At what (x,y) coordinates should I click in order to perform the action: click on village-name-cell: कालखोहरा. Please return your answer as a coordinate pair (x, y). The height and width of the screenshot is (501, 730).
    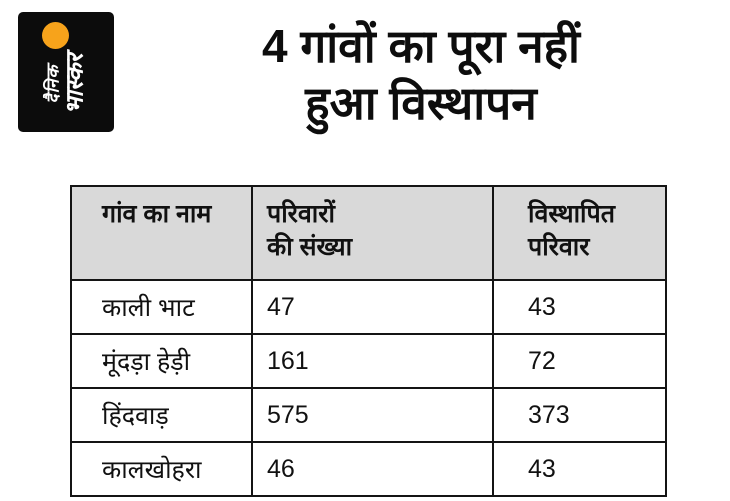
    Looking at the image, I should click on (161, 469).